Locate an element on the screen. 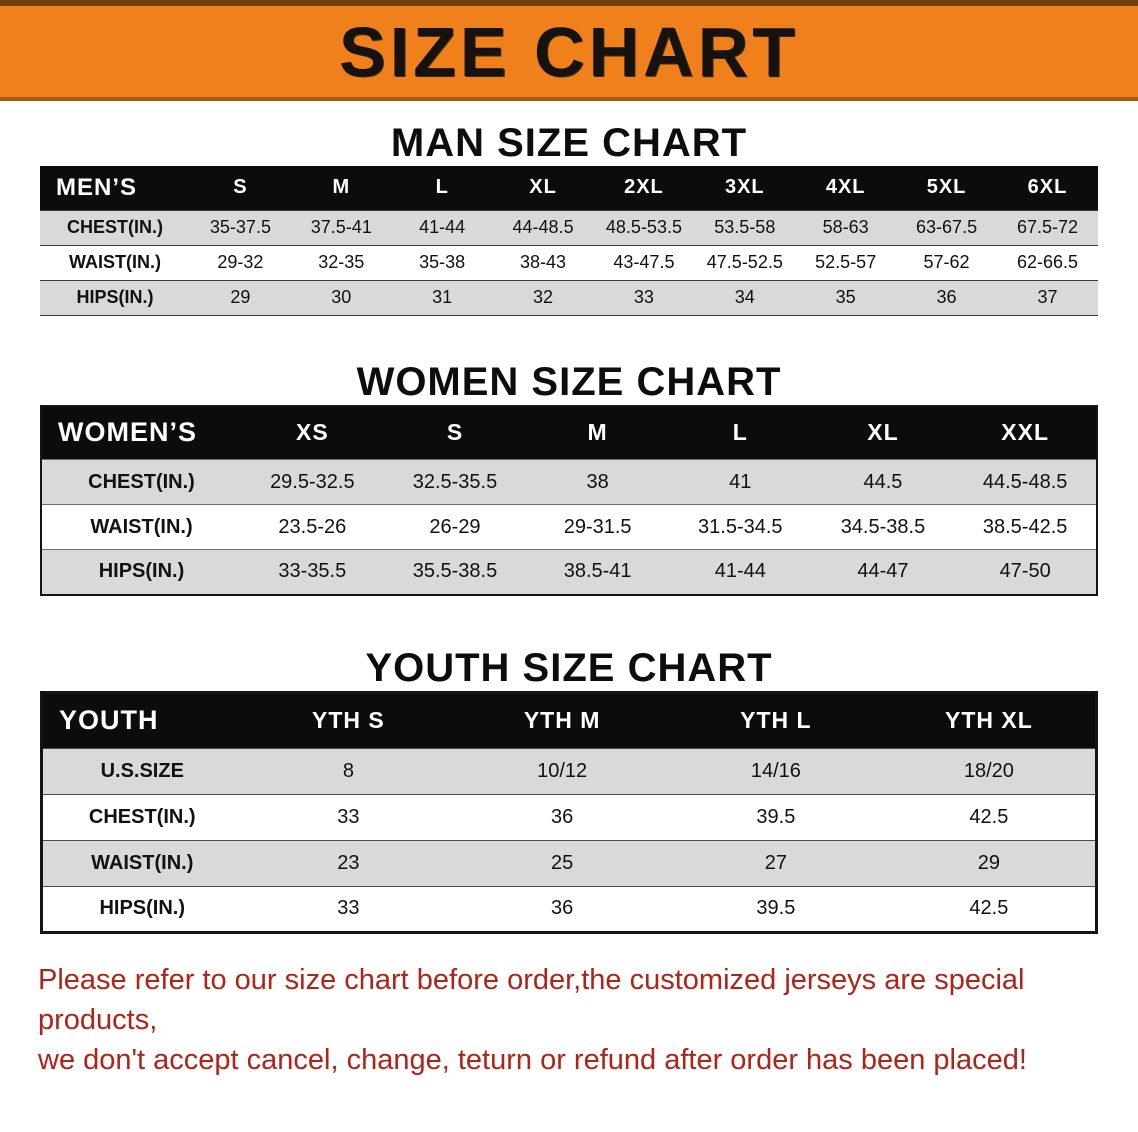 The height and width of the screenshot is (1132, 1138). size-value: 10/12 is located at coordinates (562, 770).